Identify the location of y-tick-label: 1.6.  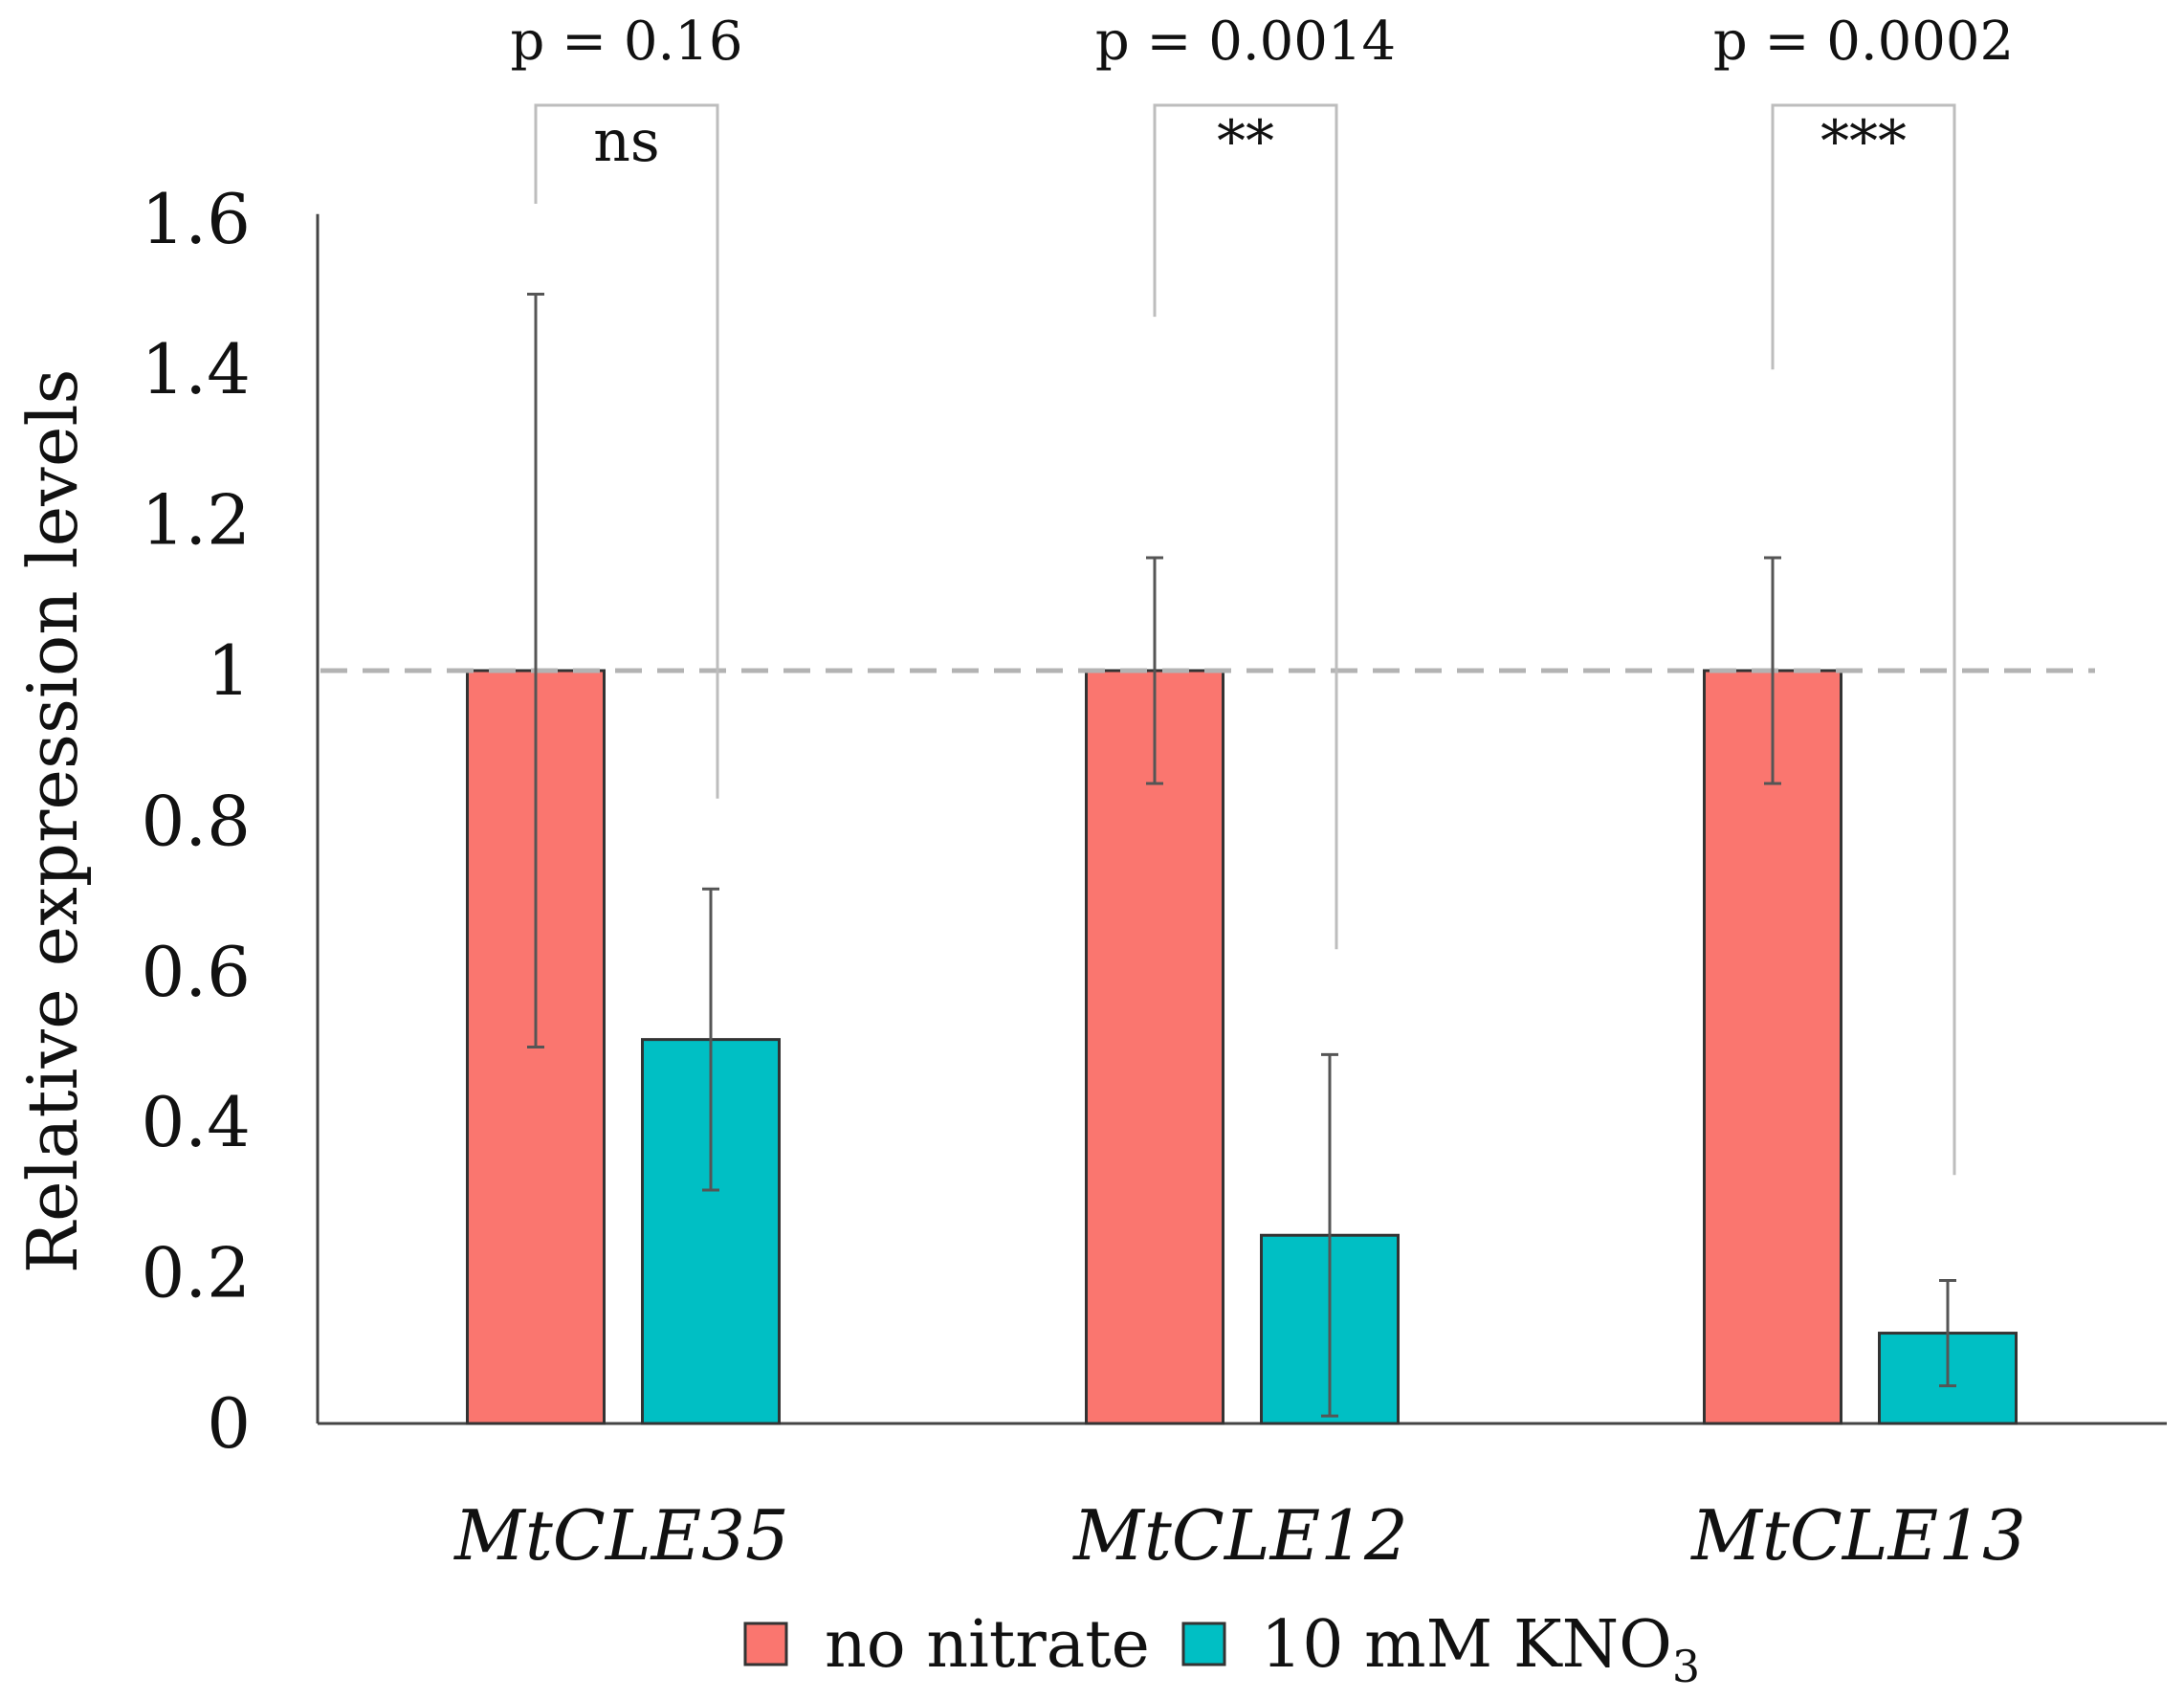
(196, 219).